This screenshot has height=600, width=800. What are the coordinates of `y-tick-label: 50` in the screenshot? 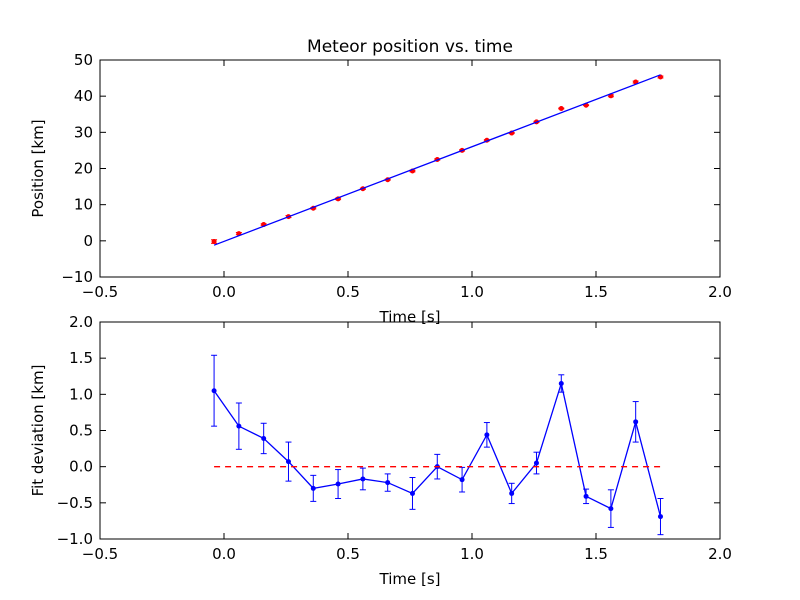 It's located at (83, 60).